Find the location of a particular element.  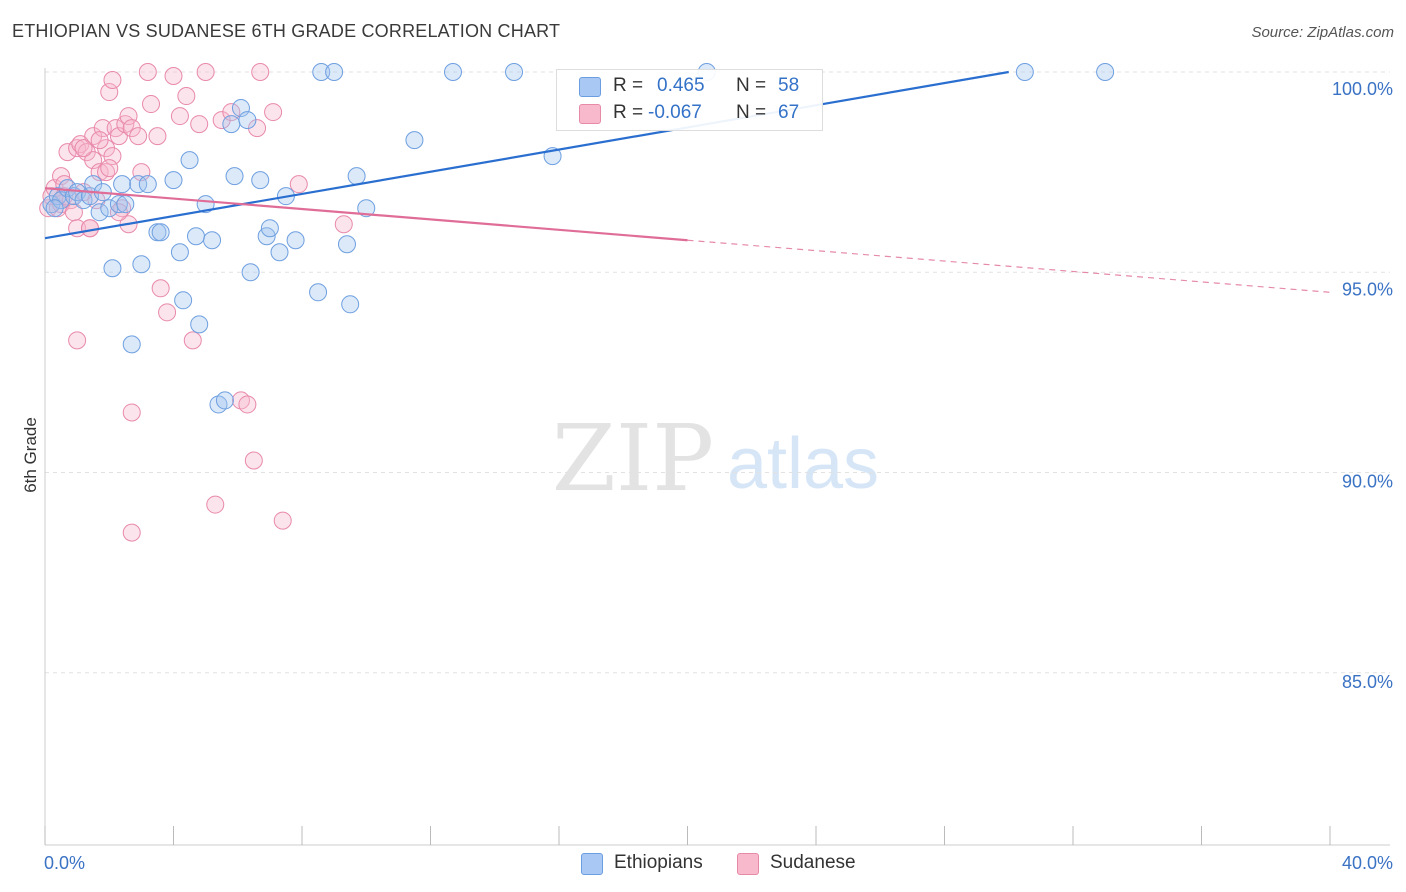

x-tick-label: 0.0% is located at coordinates (64, 863).